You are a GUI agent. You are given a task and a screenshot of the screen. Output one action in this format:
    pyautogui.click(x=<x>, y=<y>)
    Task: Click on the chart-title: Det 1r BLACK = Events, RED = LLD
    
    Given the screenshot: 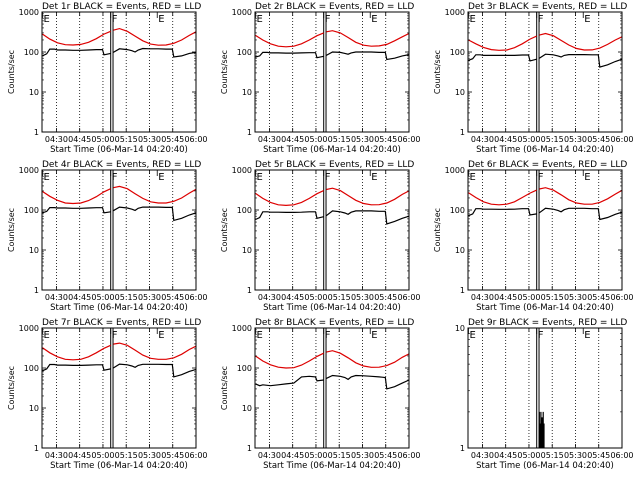 What is the action you would take?
    pyautogui.click(x=121, y=7)
    